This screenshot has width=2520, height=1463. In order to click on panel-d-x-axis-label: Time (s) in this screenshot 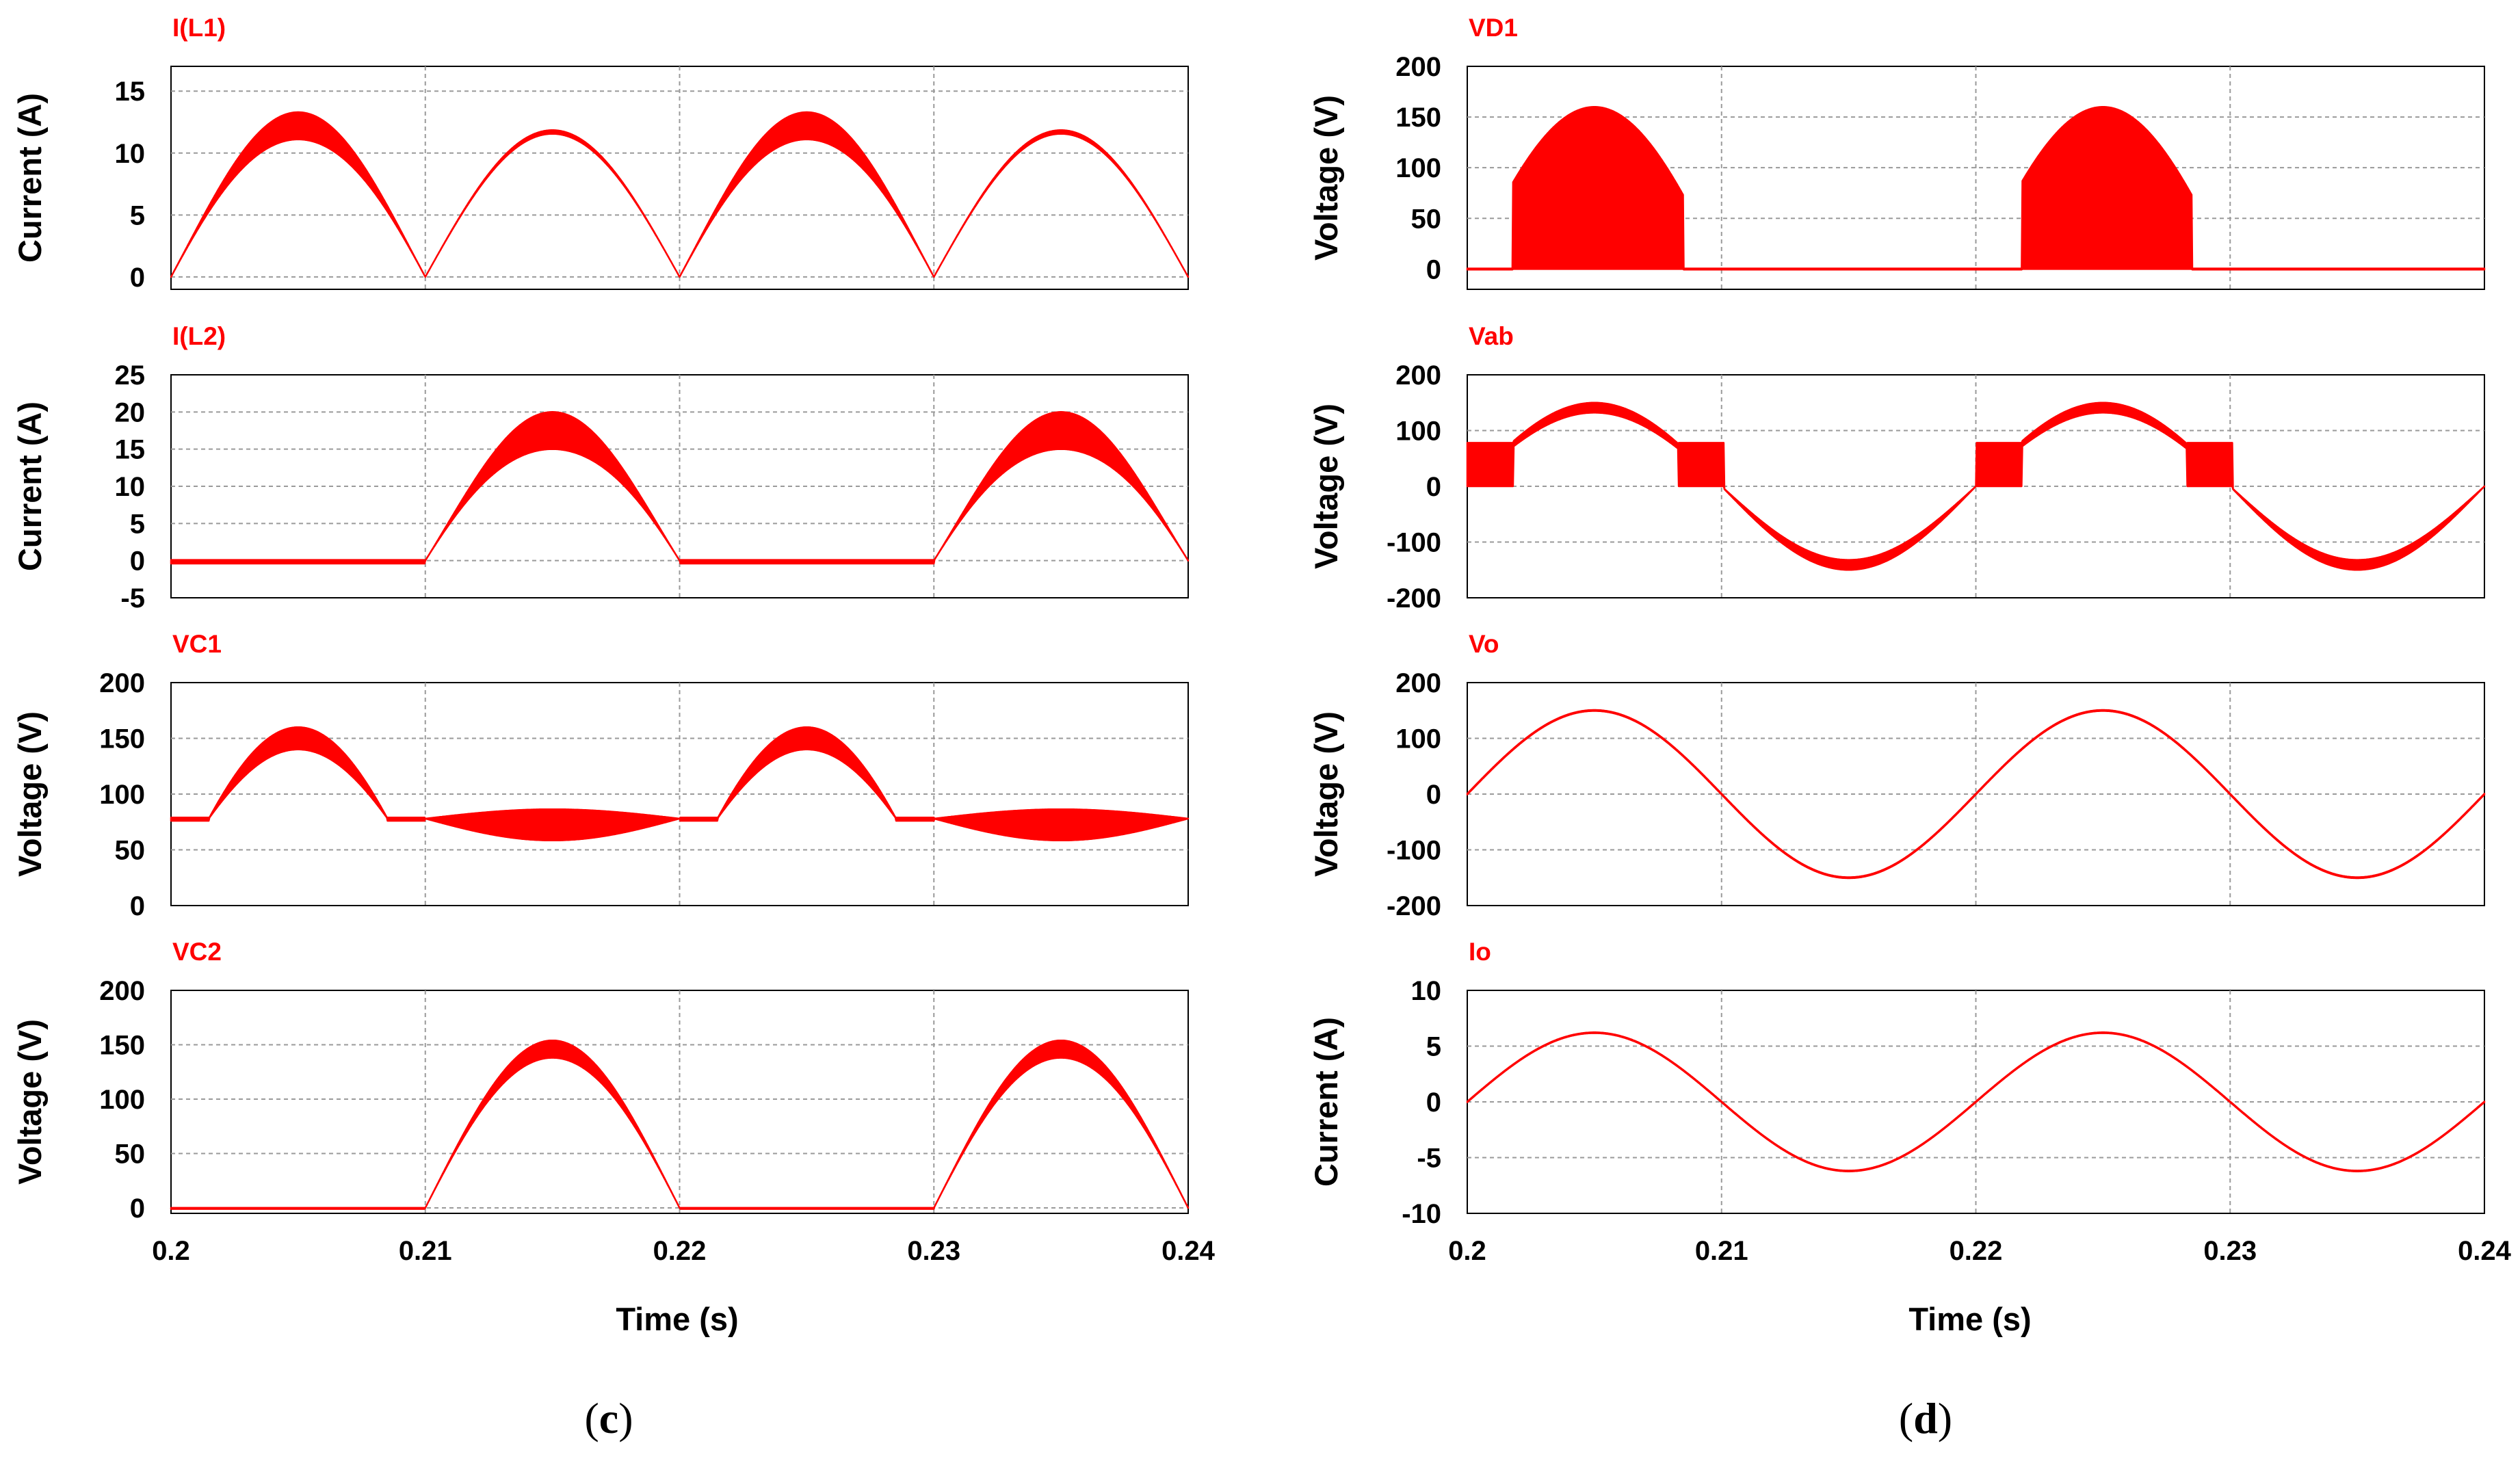, I will do `click(1969, 1319)`.